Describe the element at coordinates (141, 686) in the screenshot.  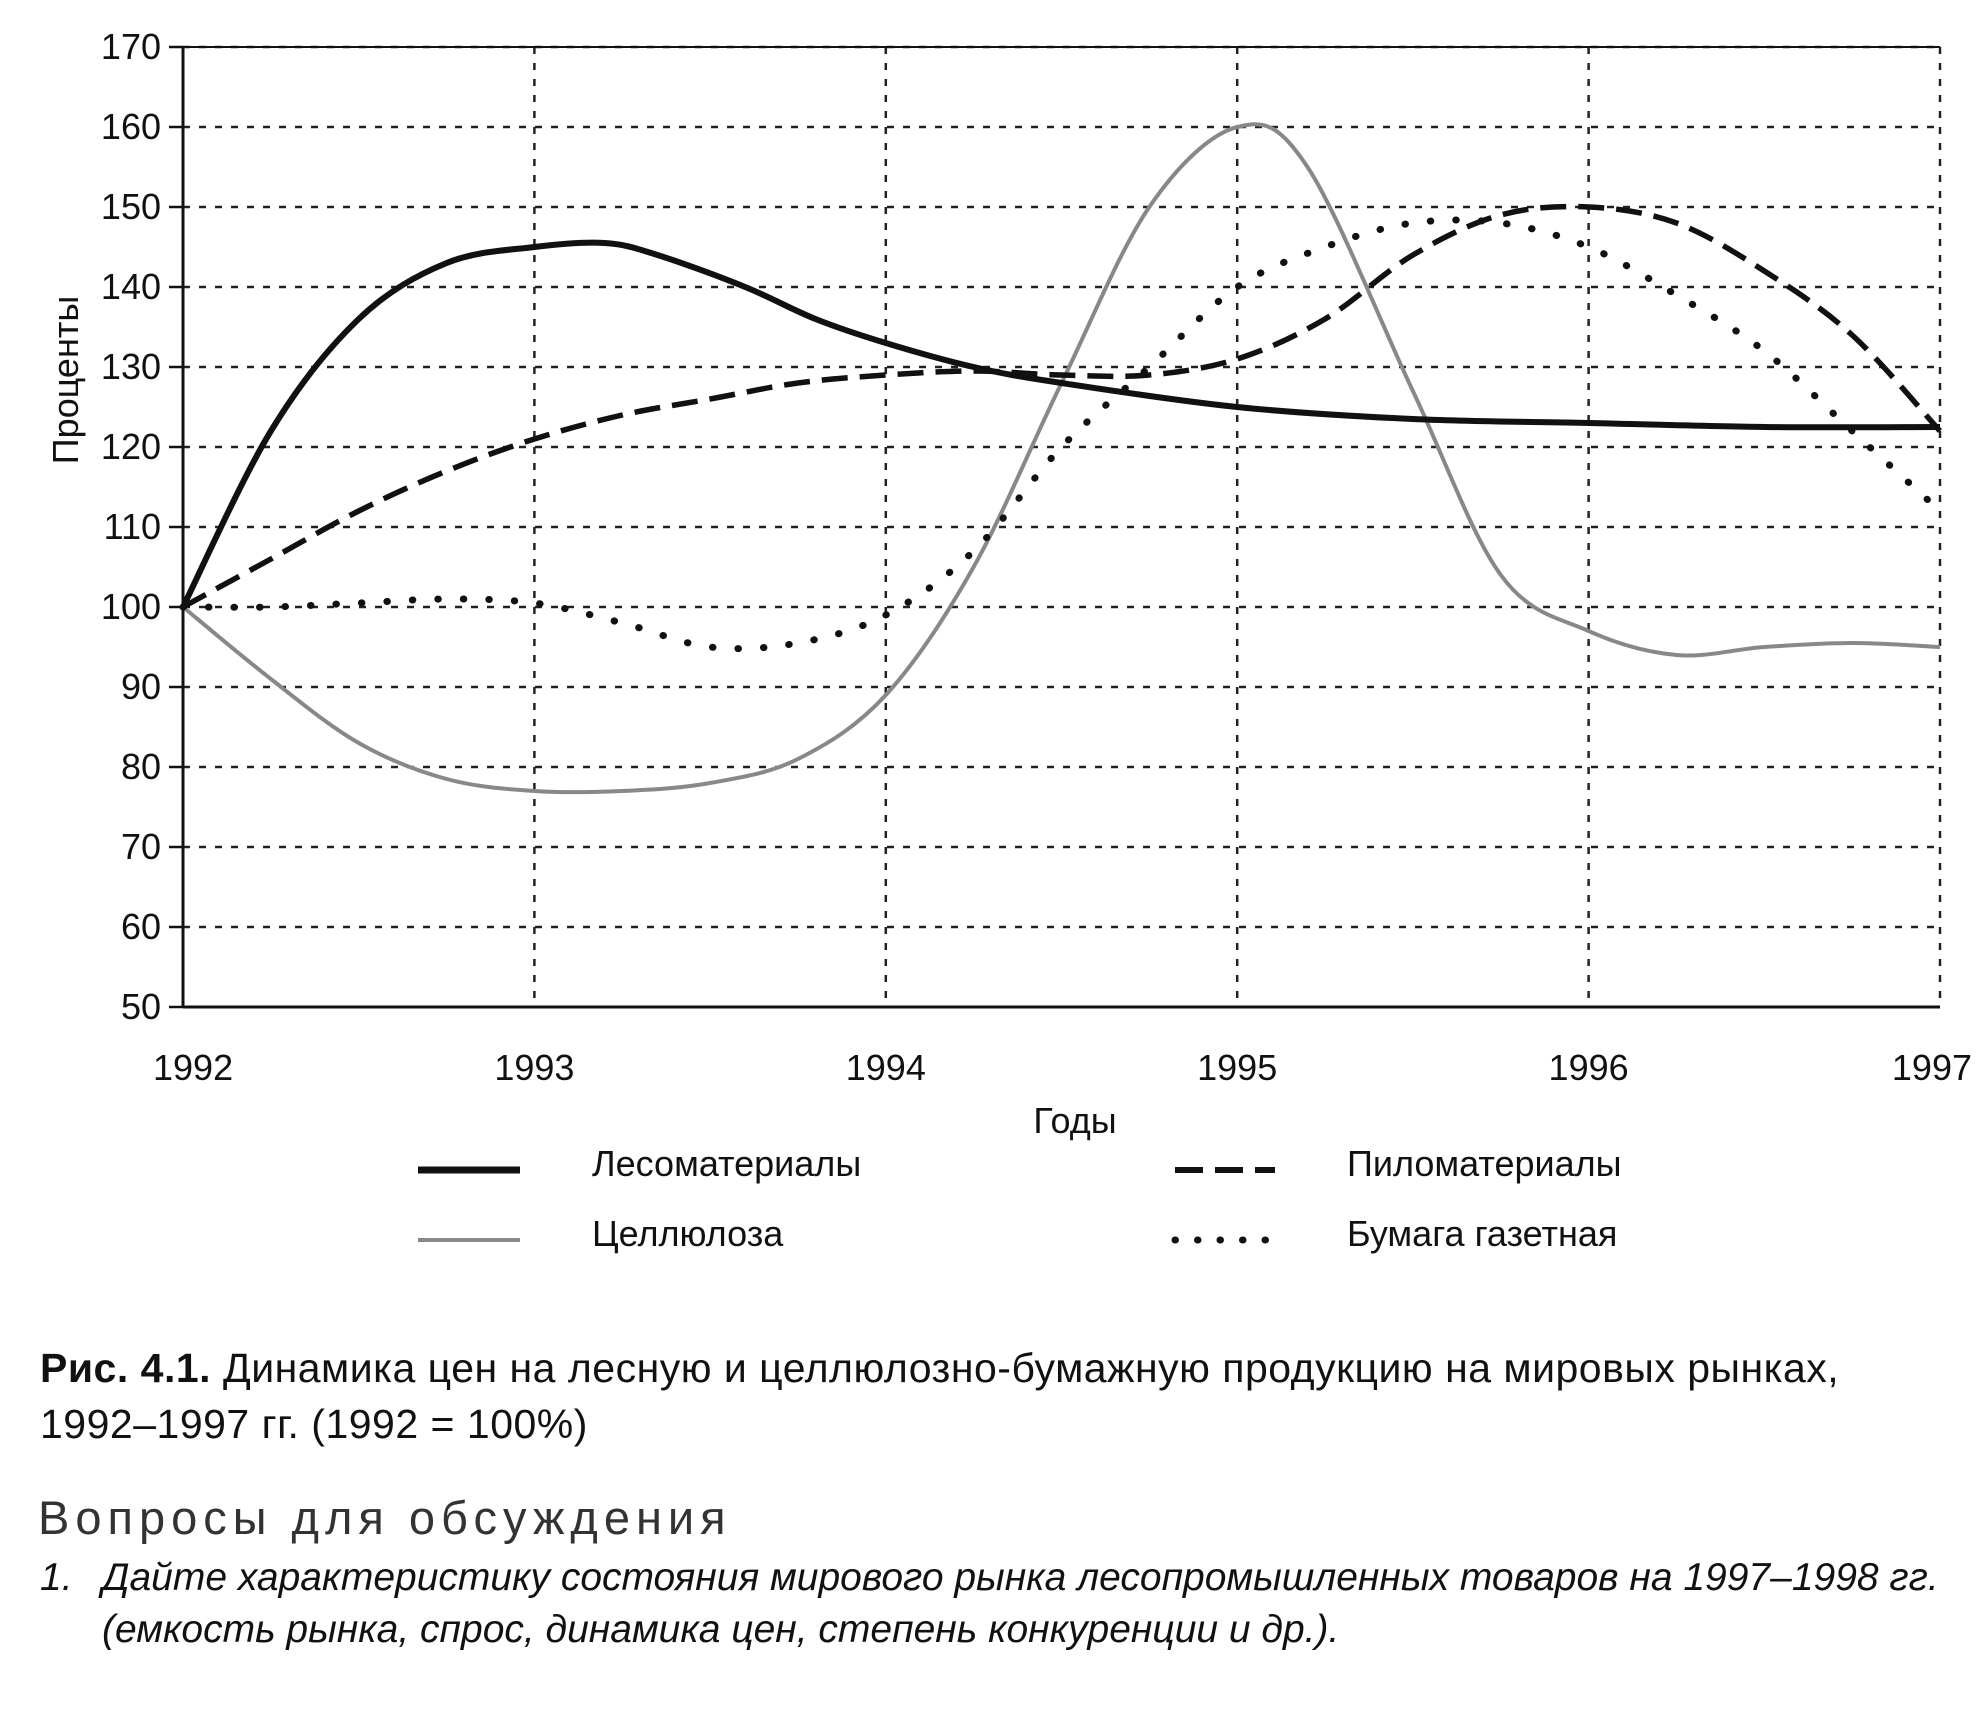
I see `y-tick-label-90: 90` at that location.